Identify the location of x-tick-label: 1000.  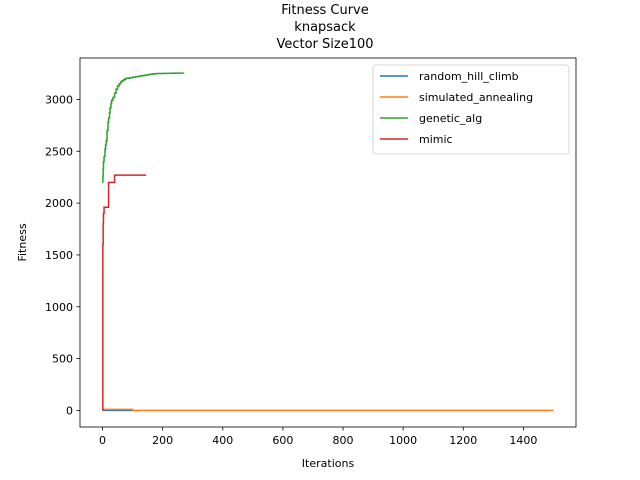
(403, 440).